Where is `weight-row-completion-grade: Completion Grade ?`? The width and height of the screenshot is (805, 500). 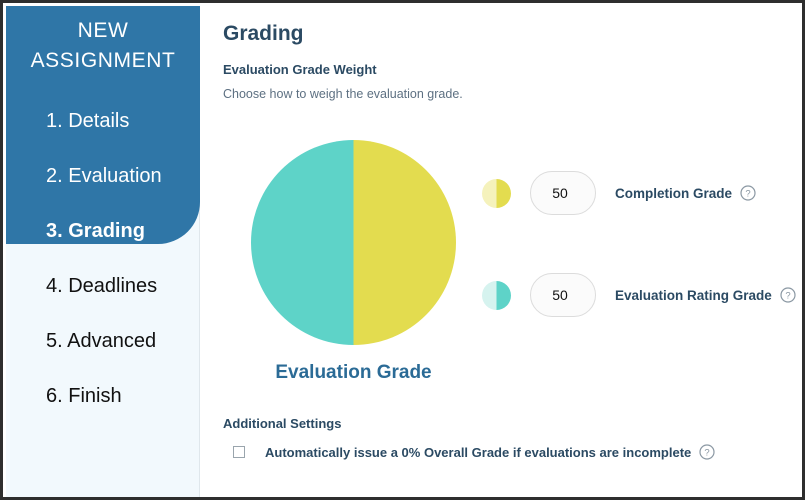
weight-row-completion-grade: Completion Grade ? is located at coordinates (619, 193).